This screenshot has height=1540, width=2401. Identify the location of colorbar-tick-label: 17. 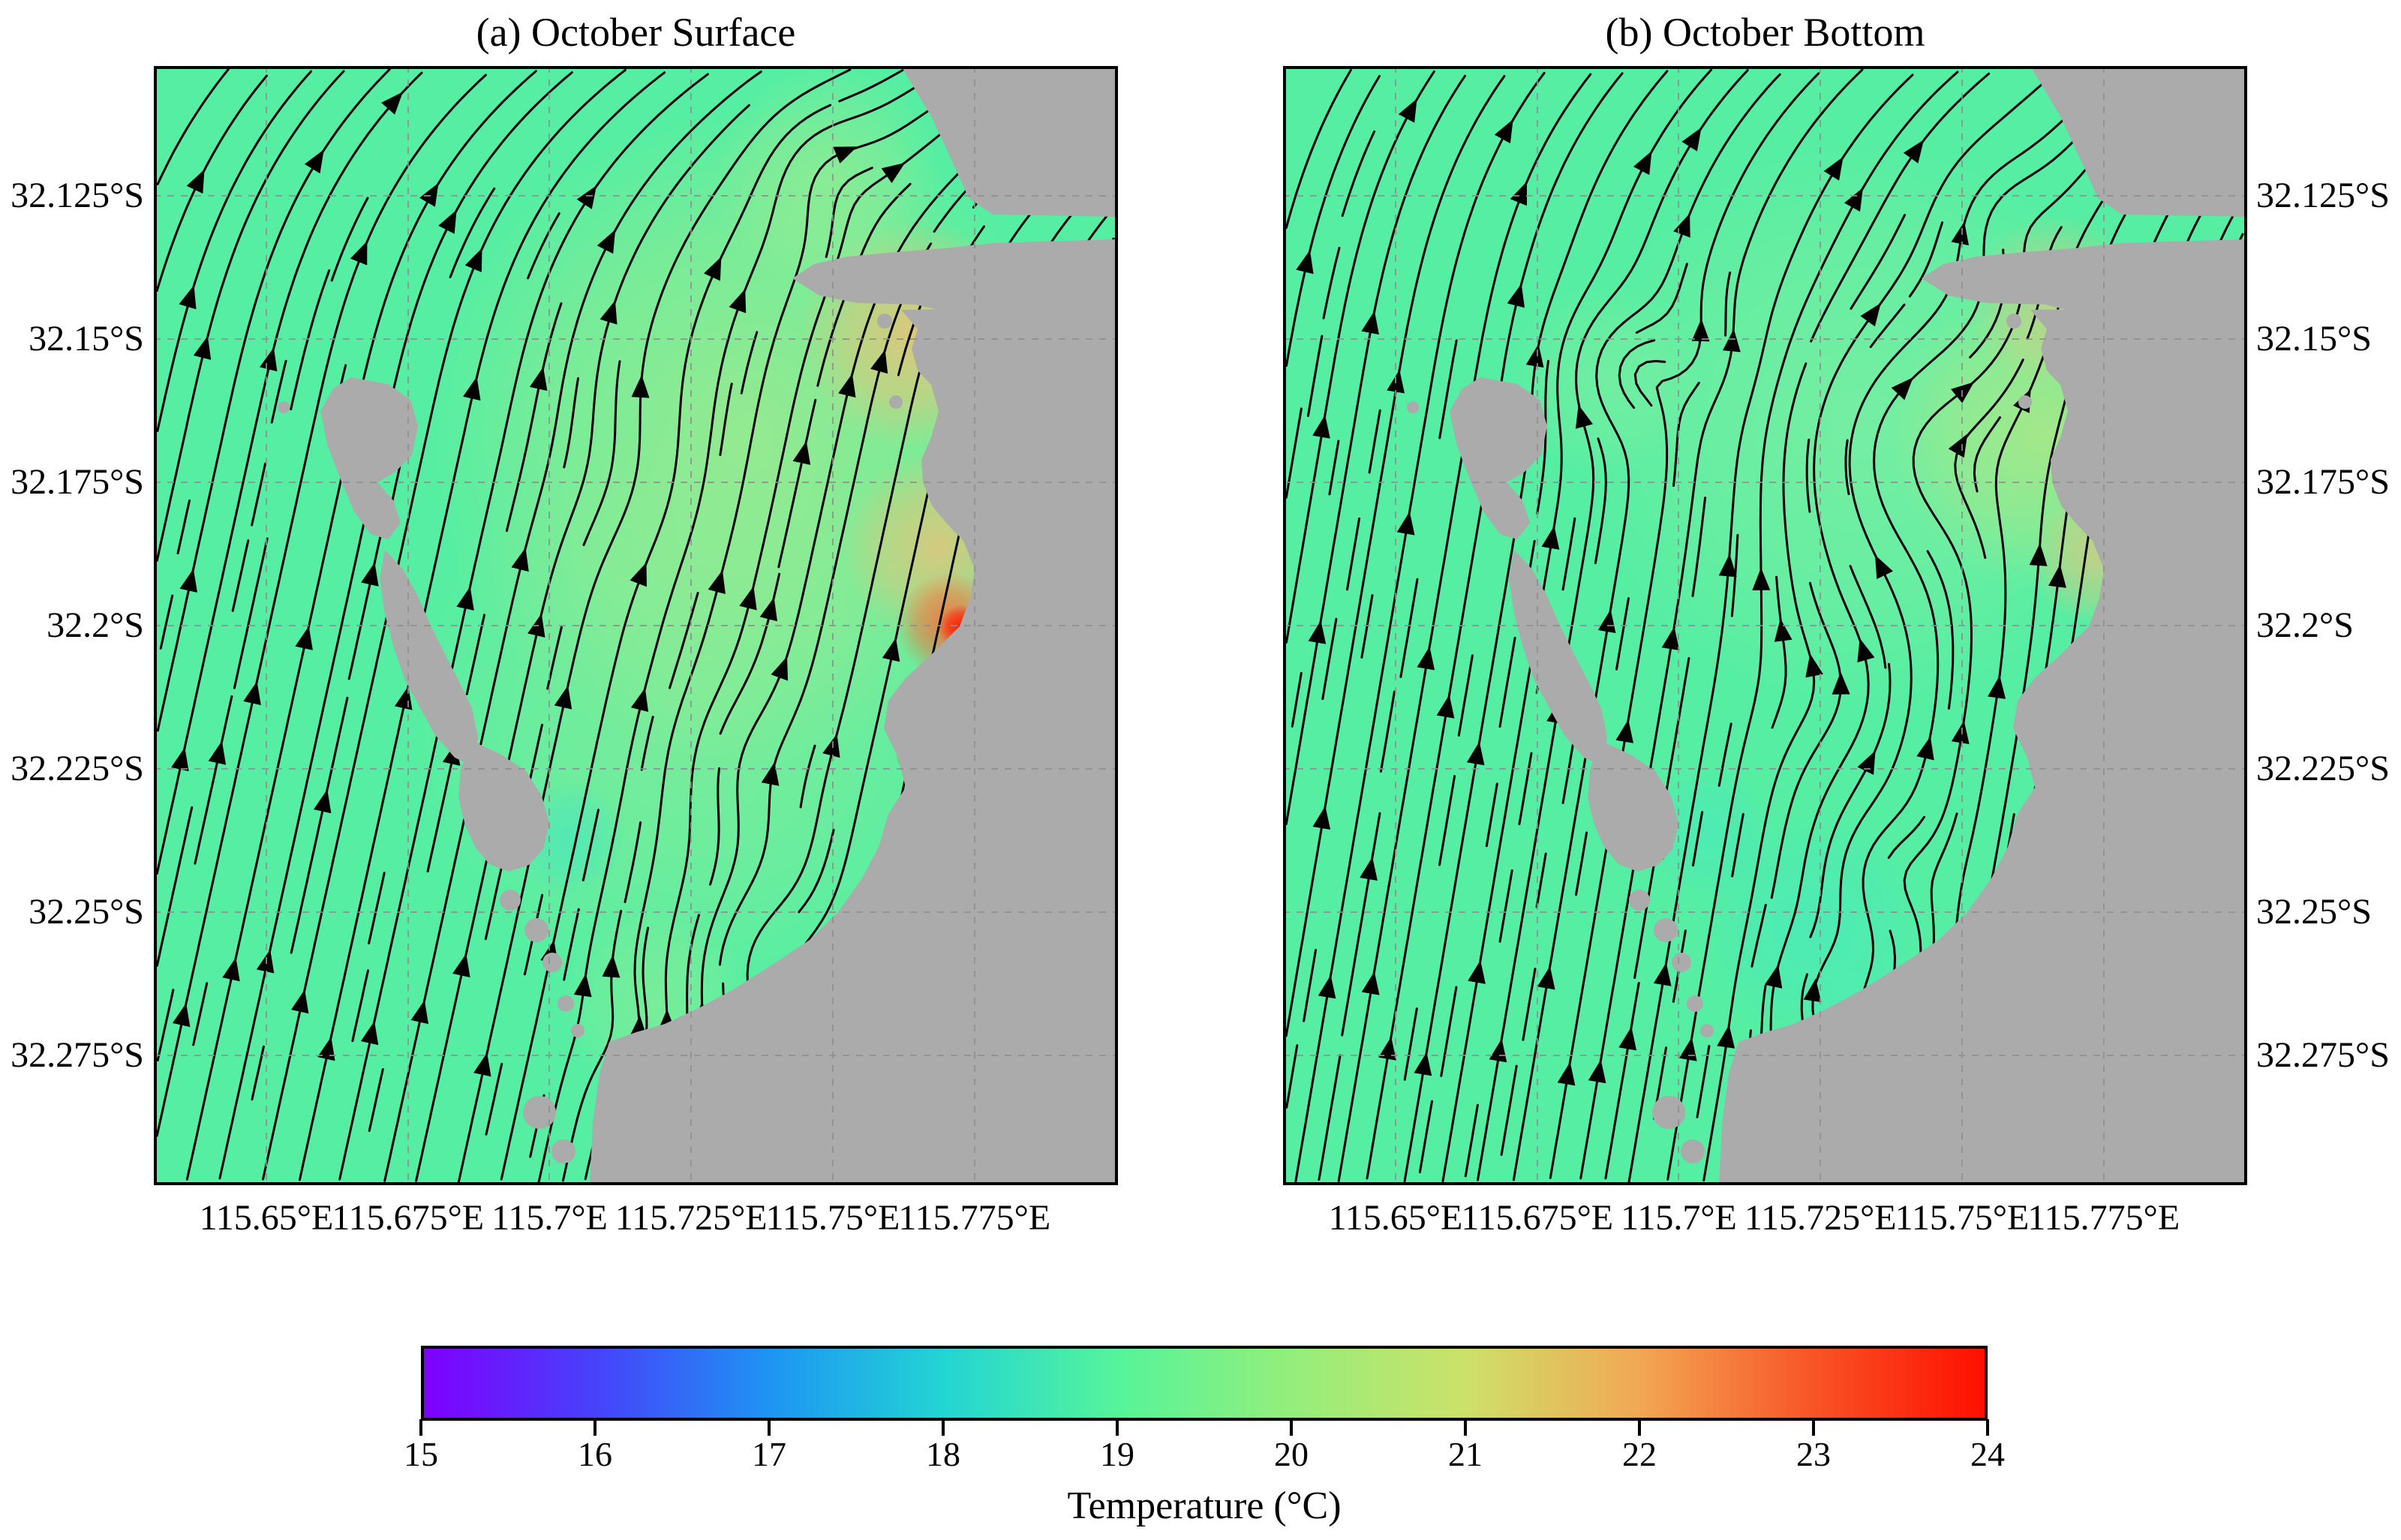
(769, 1454).